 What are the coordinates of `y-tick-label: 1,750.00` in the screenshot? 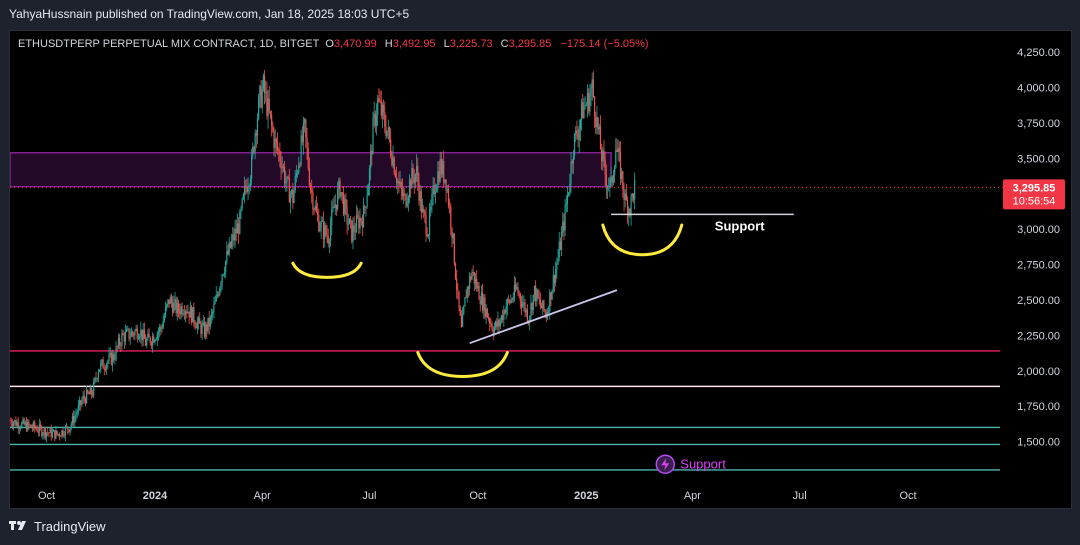 It's located at (1038, 407).